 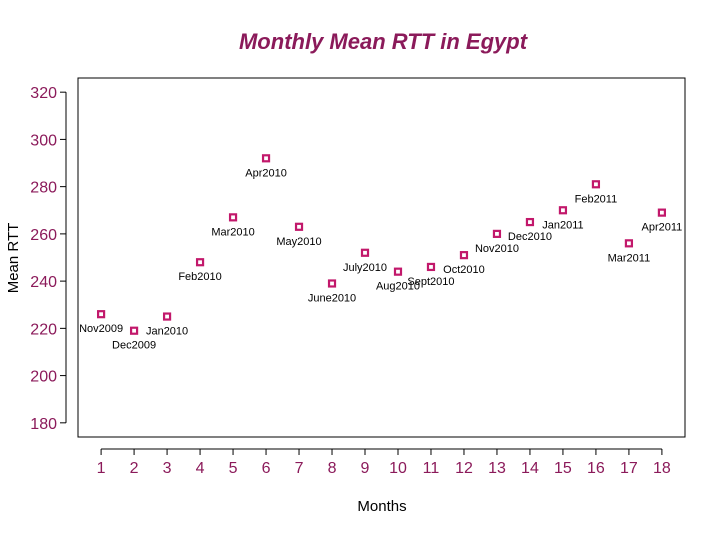 What do you see at coordinates (562, 225) in the screenshot?
I see `data-point-label: Jan2011` at bounding box center [562, 225].